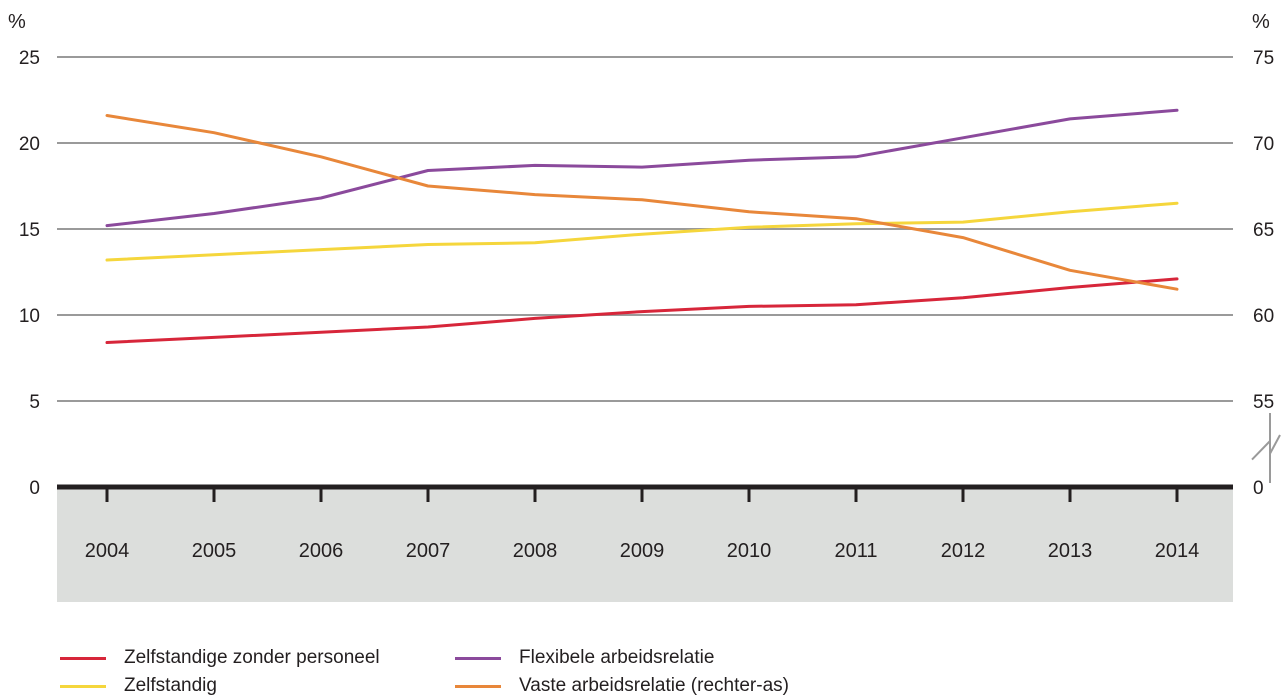 The height and width of the screenshot is (698, 1283). I want to click on legend-swatch-flexibel, so click(478, 658).